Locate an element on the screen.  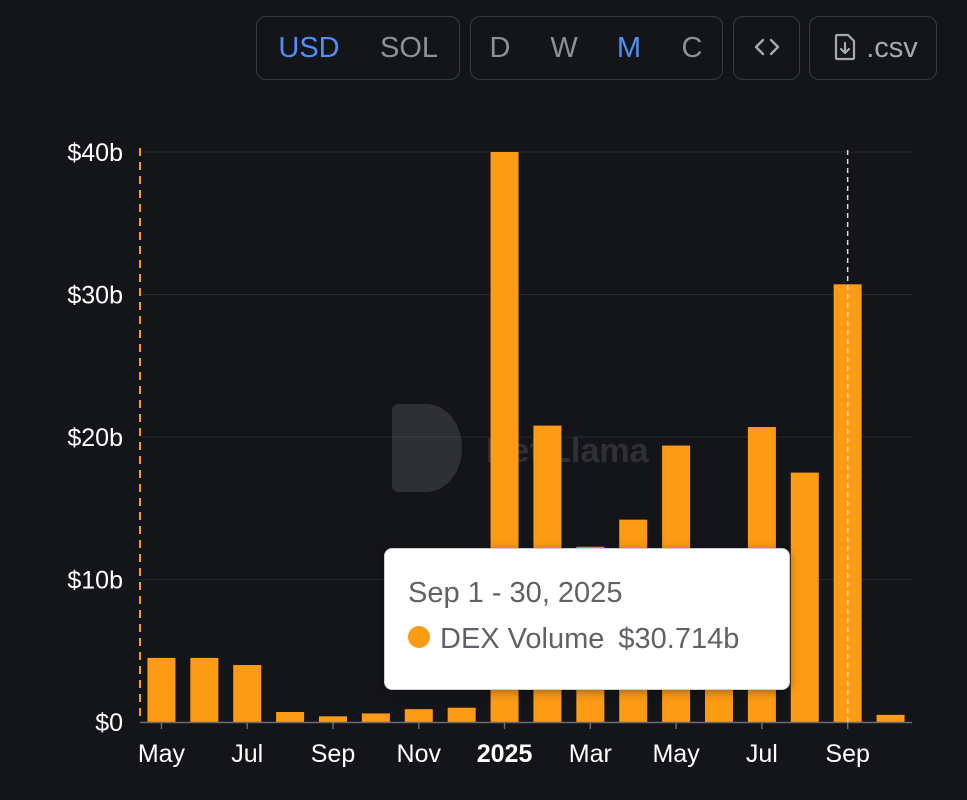
defillama-watermark: DefiLlama is located at coordinates (521, 448).